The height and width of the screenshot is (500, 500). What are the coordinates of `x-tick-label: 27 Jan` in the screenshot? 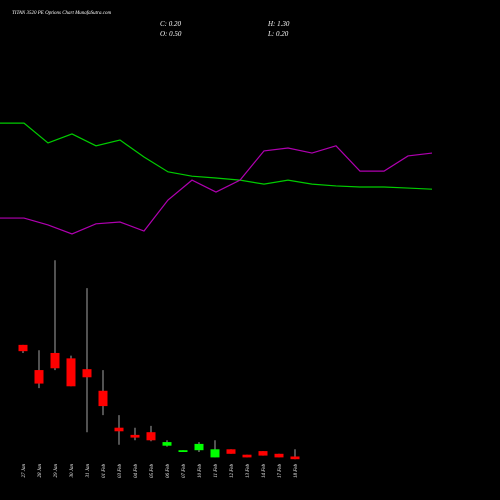 It's located at (24, 471).